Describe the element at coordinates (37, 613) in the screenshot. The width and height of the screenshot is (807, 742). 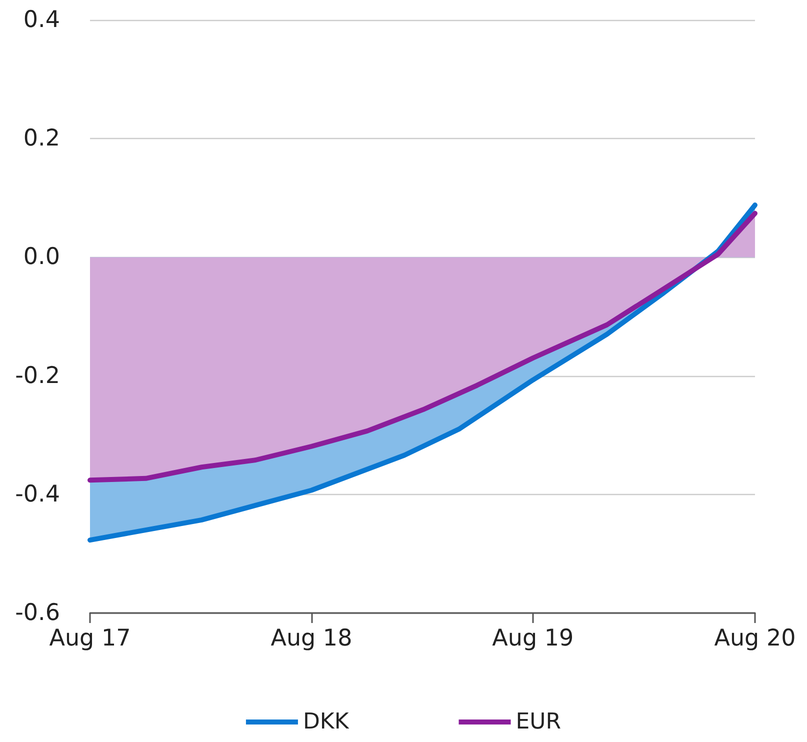
I see `y-tick-label: -0.6` at that location.